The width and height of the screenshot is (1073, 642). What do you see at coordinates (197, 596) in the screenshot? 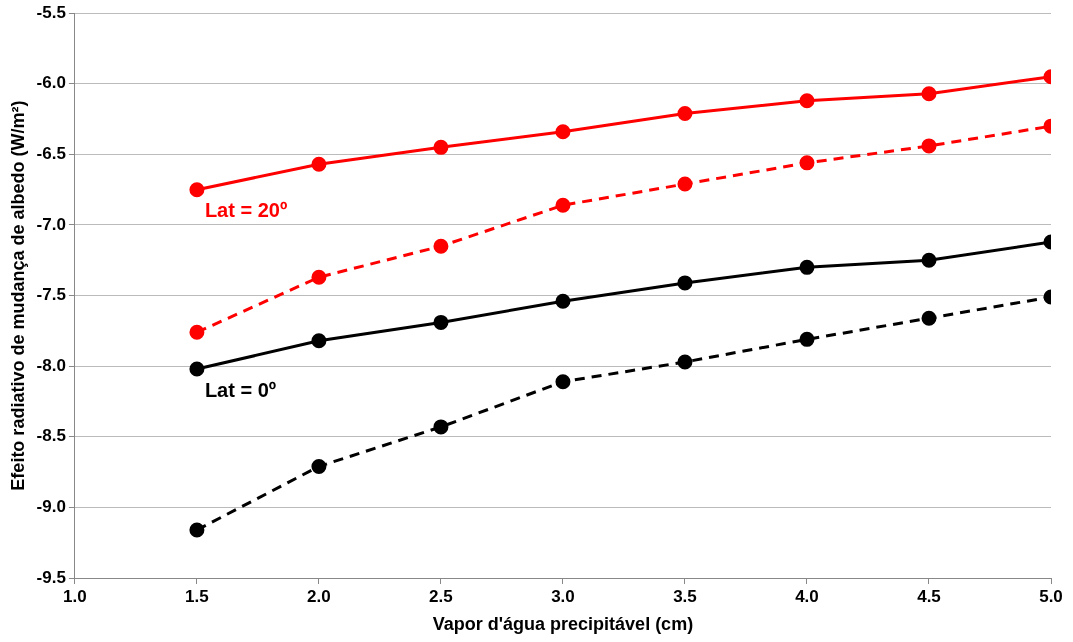
I see `x-tick-label: 1.5` at bounding box center [197, 596].